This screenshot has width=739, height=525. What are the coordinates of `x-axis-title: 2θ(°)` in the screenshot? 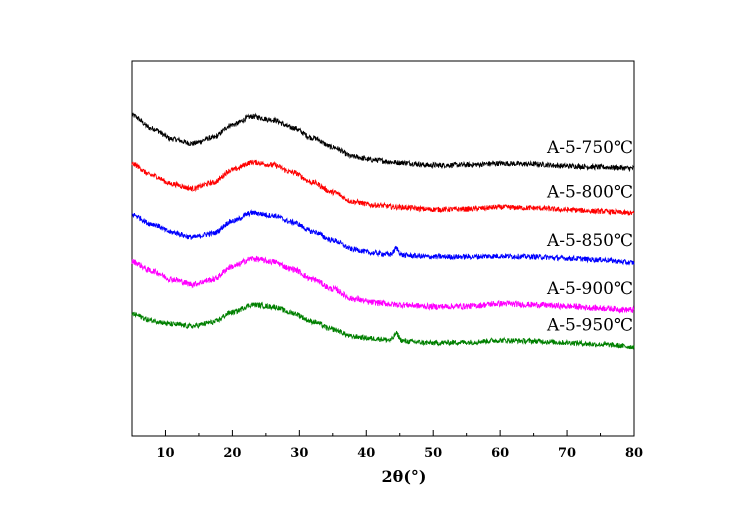 It's located at (404, 476).